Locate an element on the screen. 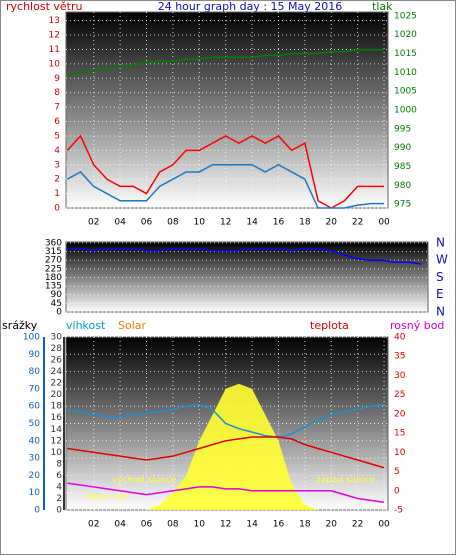 The width and height of the screenshot is (456, 555). wind-label: rychlost větru is located at coordinates (44, 6).